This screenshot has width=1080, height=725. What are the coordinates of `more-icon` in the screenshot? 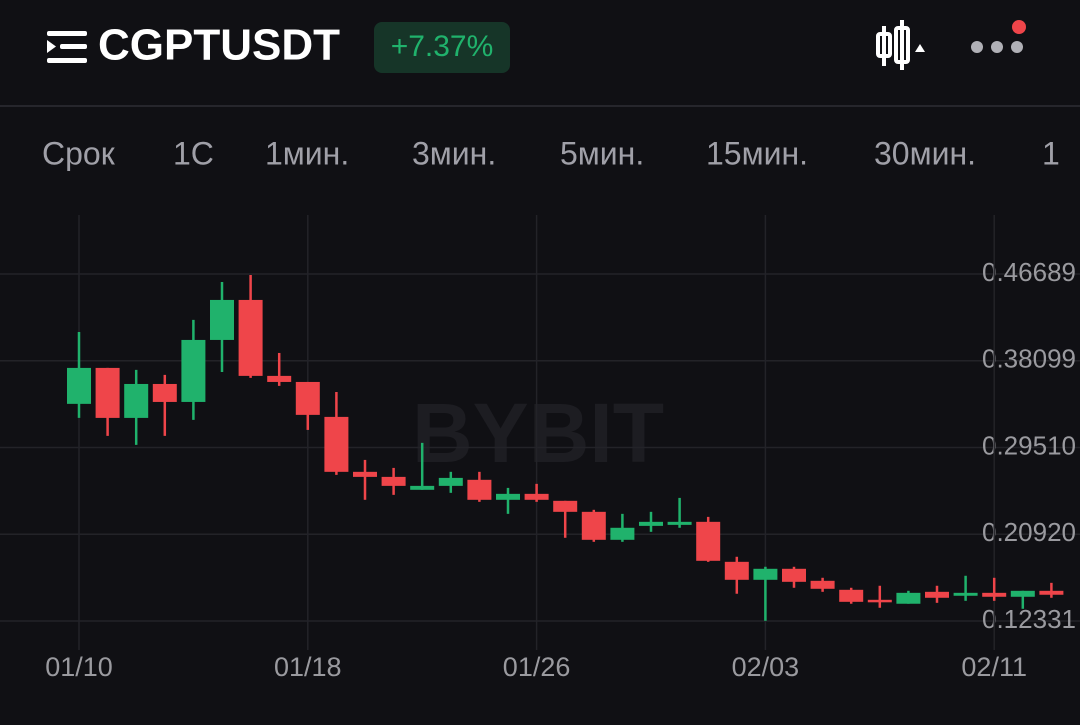 It's located at (998, 36).